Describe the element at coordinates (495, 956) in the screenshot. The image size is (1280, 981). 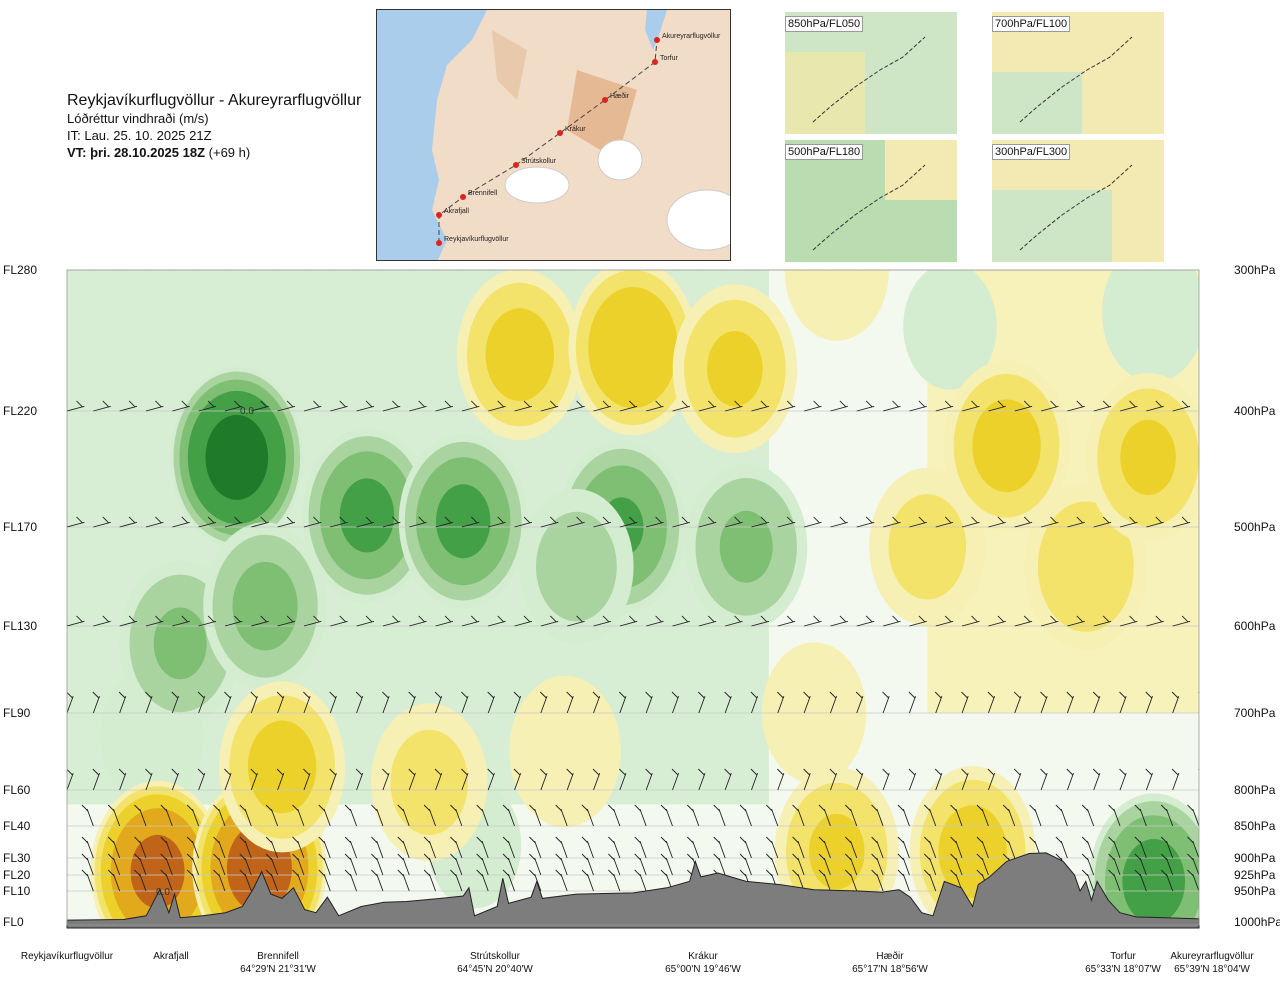
I see `waypoint-name: Strútskollur` at that location.